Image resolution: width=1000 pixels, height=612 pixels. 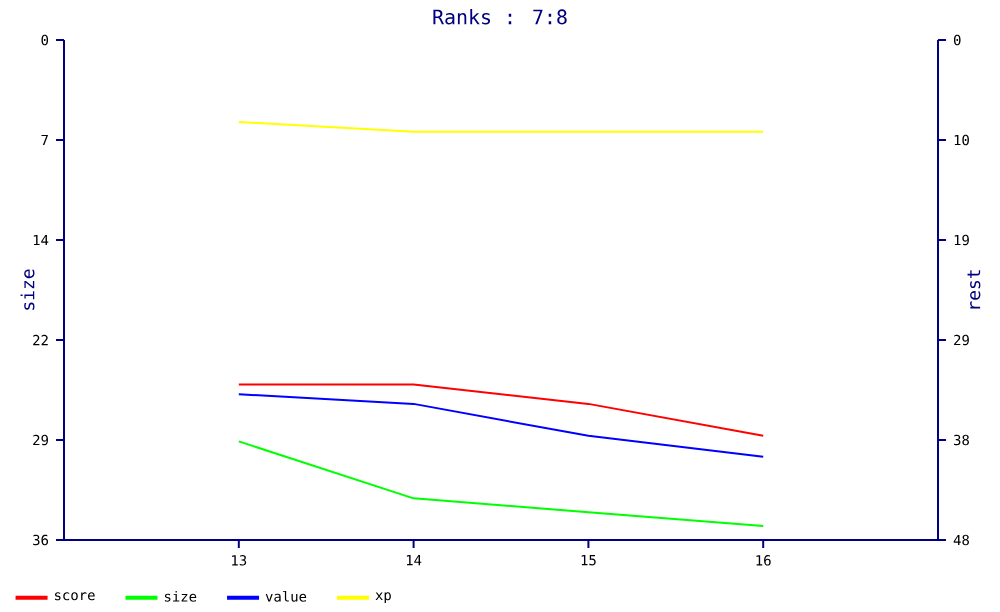 What do you see at coordinates (974, 289) in the screenshot?
I see `y2-axis-title: rest` at bounding box center [974, 289].